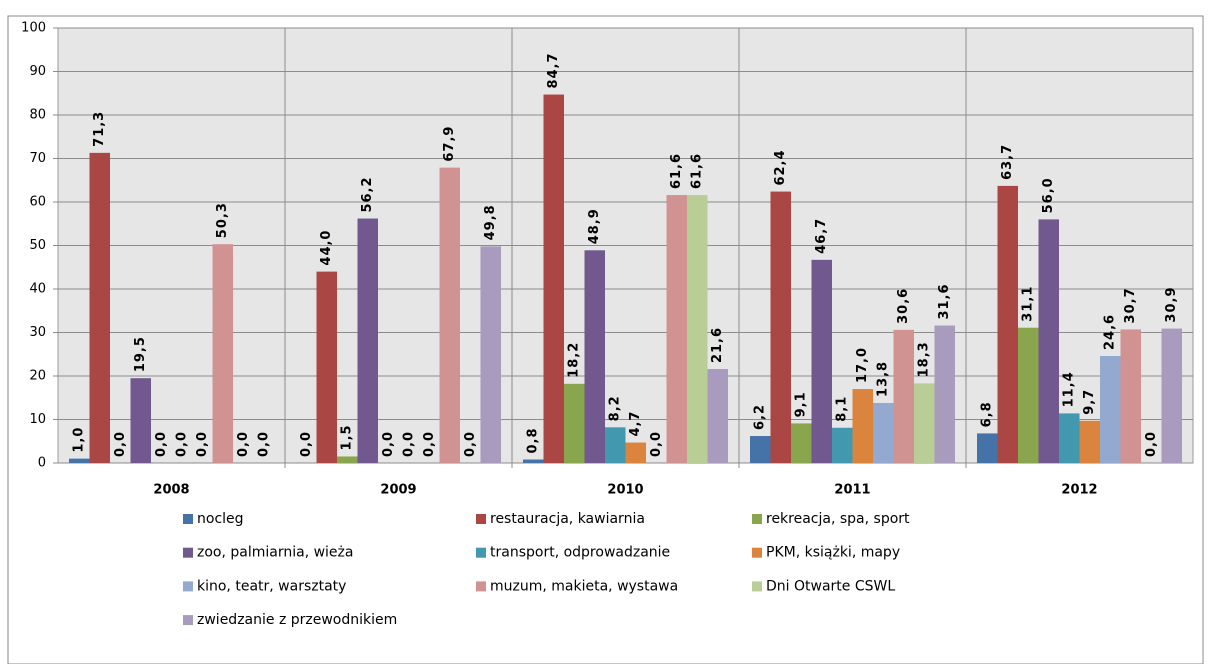  Describe the element at coordinates (37, 245) in the screenshot. I see `y-tick-label: 50` at that location.